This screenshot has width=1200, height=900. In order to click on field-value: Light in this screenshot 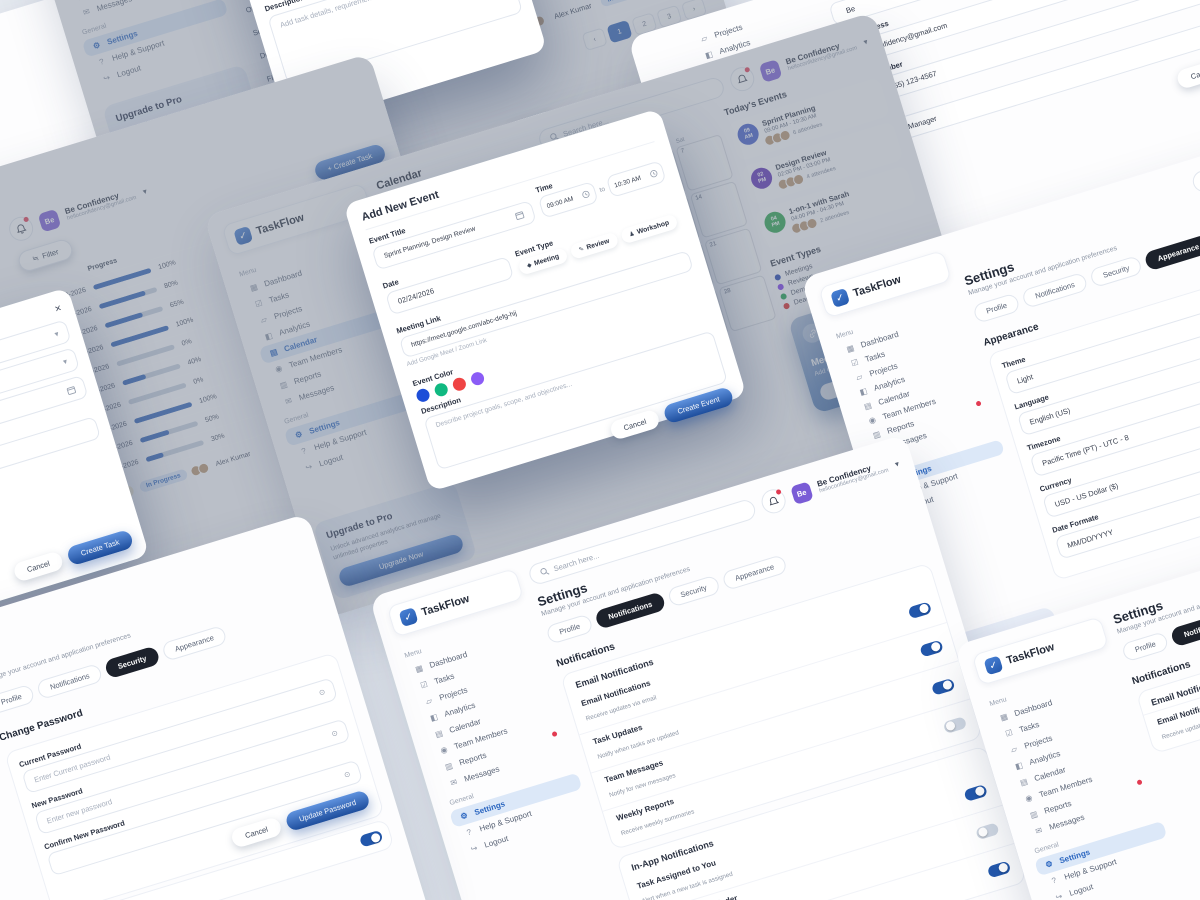, I will do `click(1025, 379)`.